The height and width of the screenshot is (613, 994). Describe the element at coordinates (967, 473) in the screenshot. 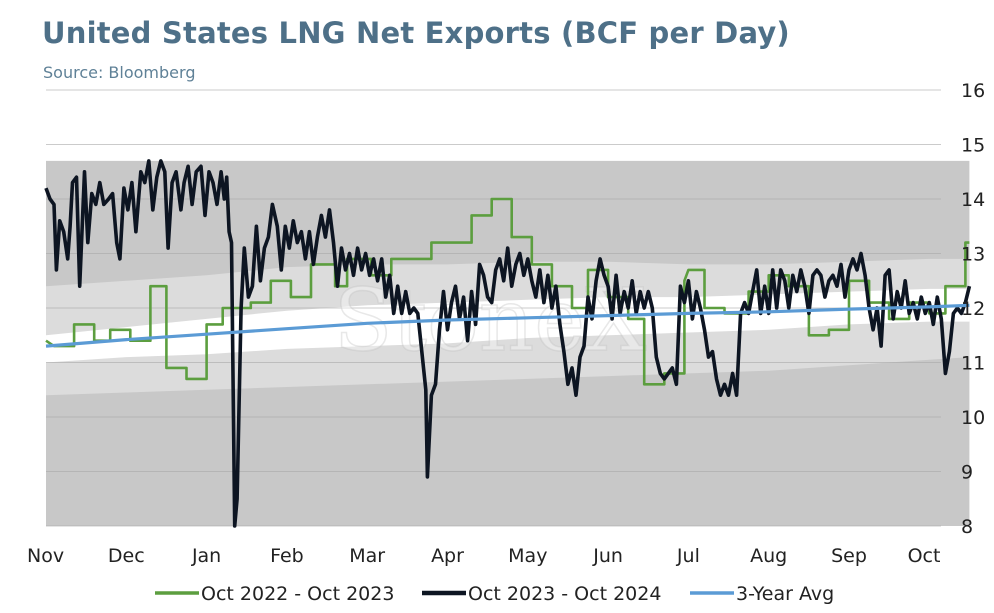

I see `y-tick-label: 9` at that location.